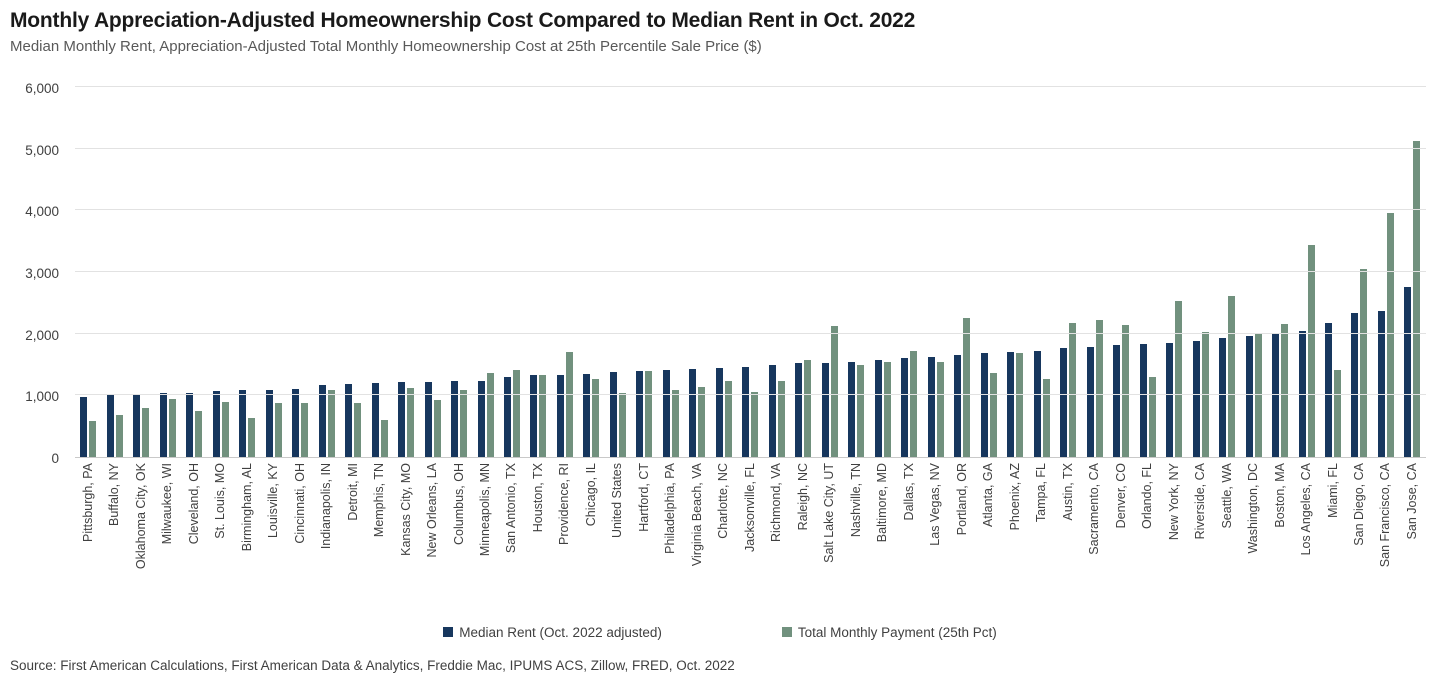 This screenshot has width=1440, height=689. I want to click on x-tick-label: Orlando, FL, so click(1147, 496).